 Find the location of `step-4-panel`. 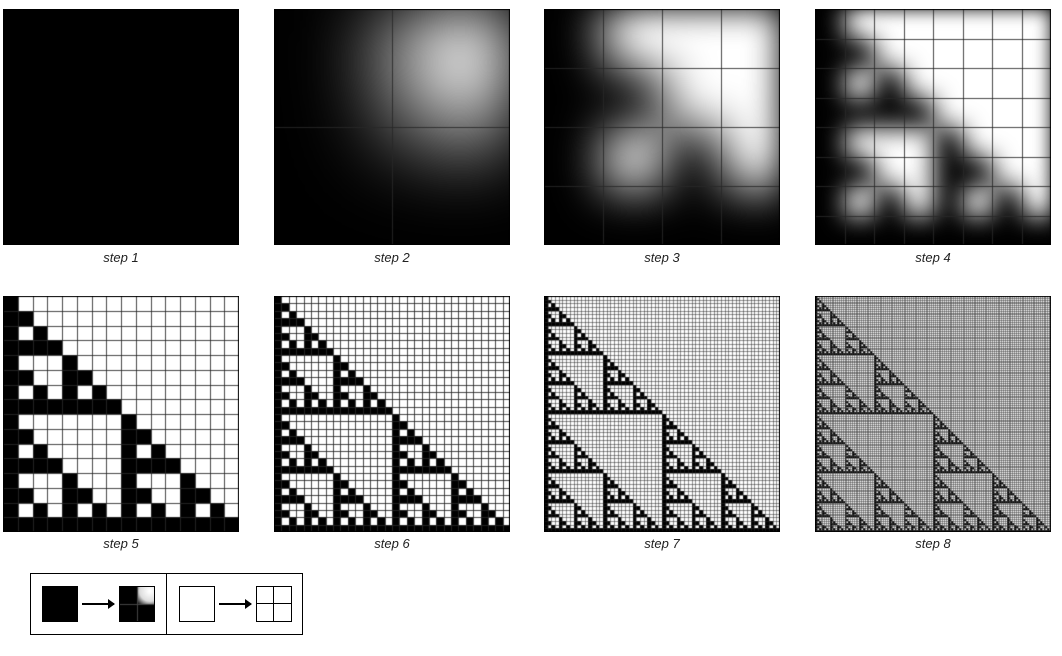

step-4-panel is located at coordinates (933, 127).